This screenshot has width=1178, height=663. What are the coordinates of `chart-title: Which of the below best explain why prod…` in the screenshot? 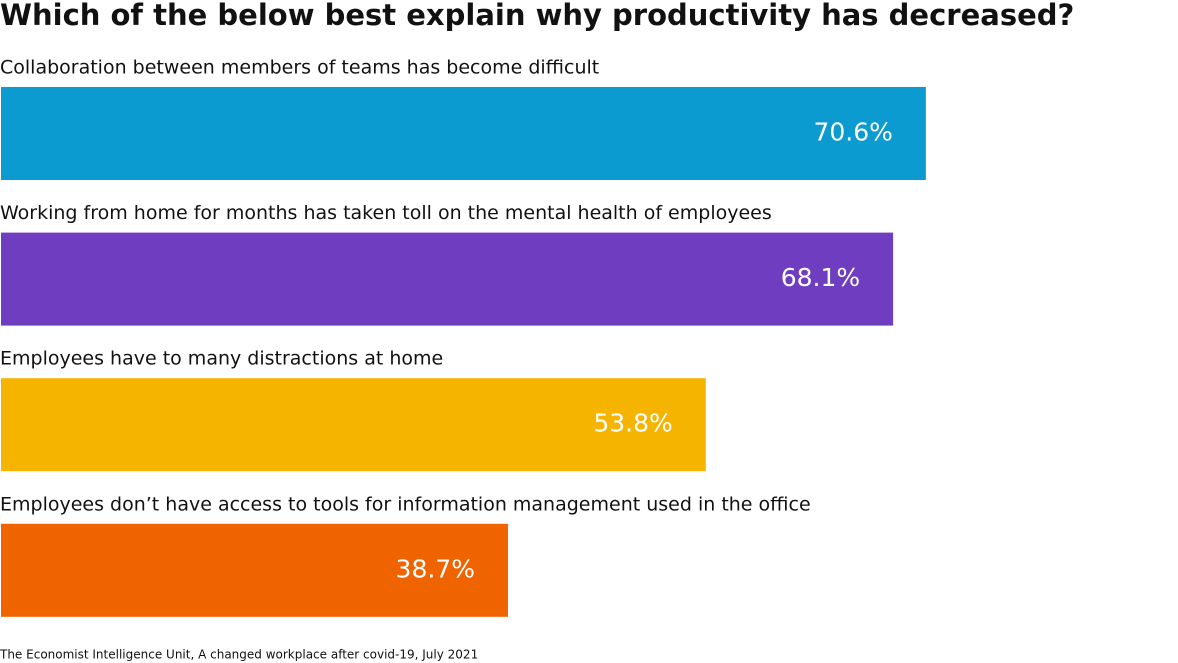 It's located at (537, 16).